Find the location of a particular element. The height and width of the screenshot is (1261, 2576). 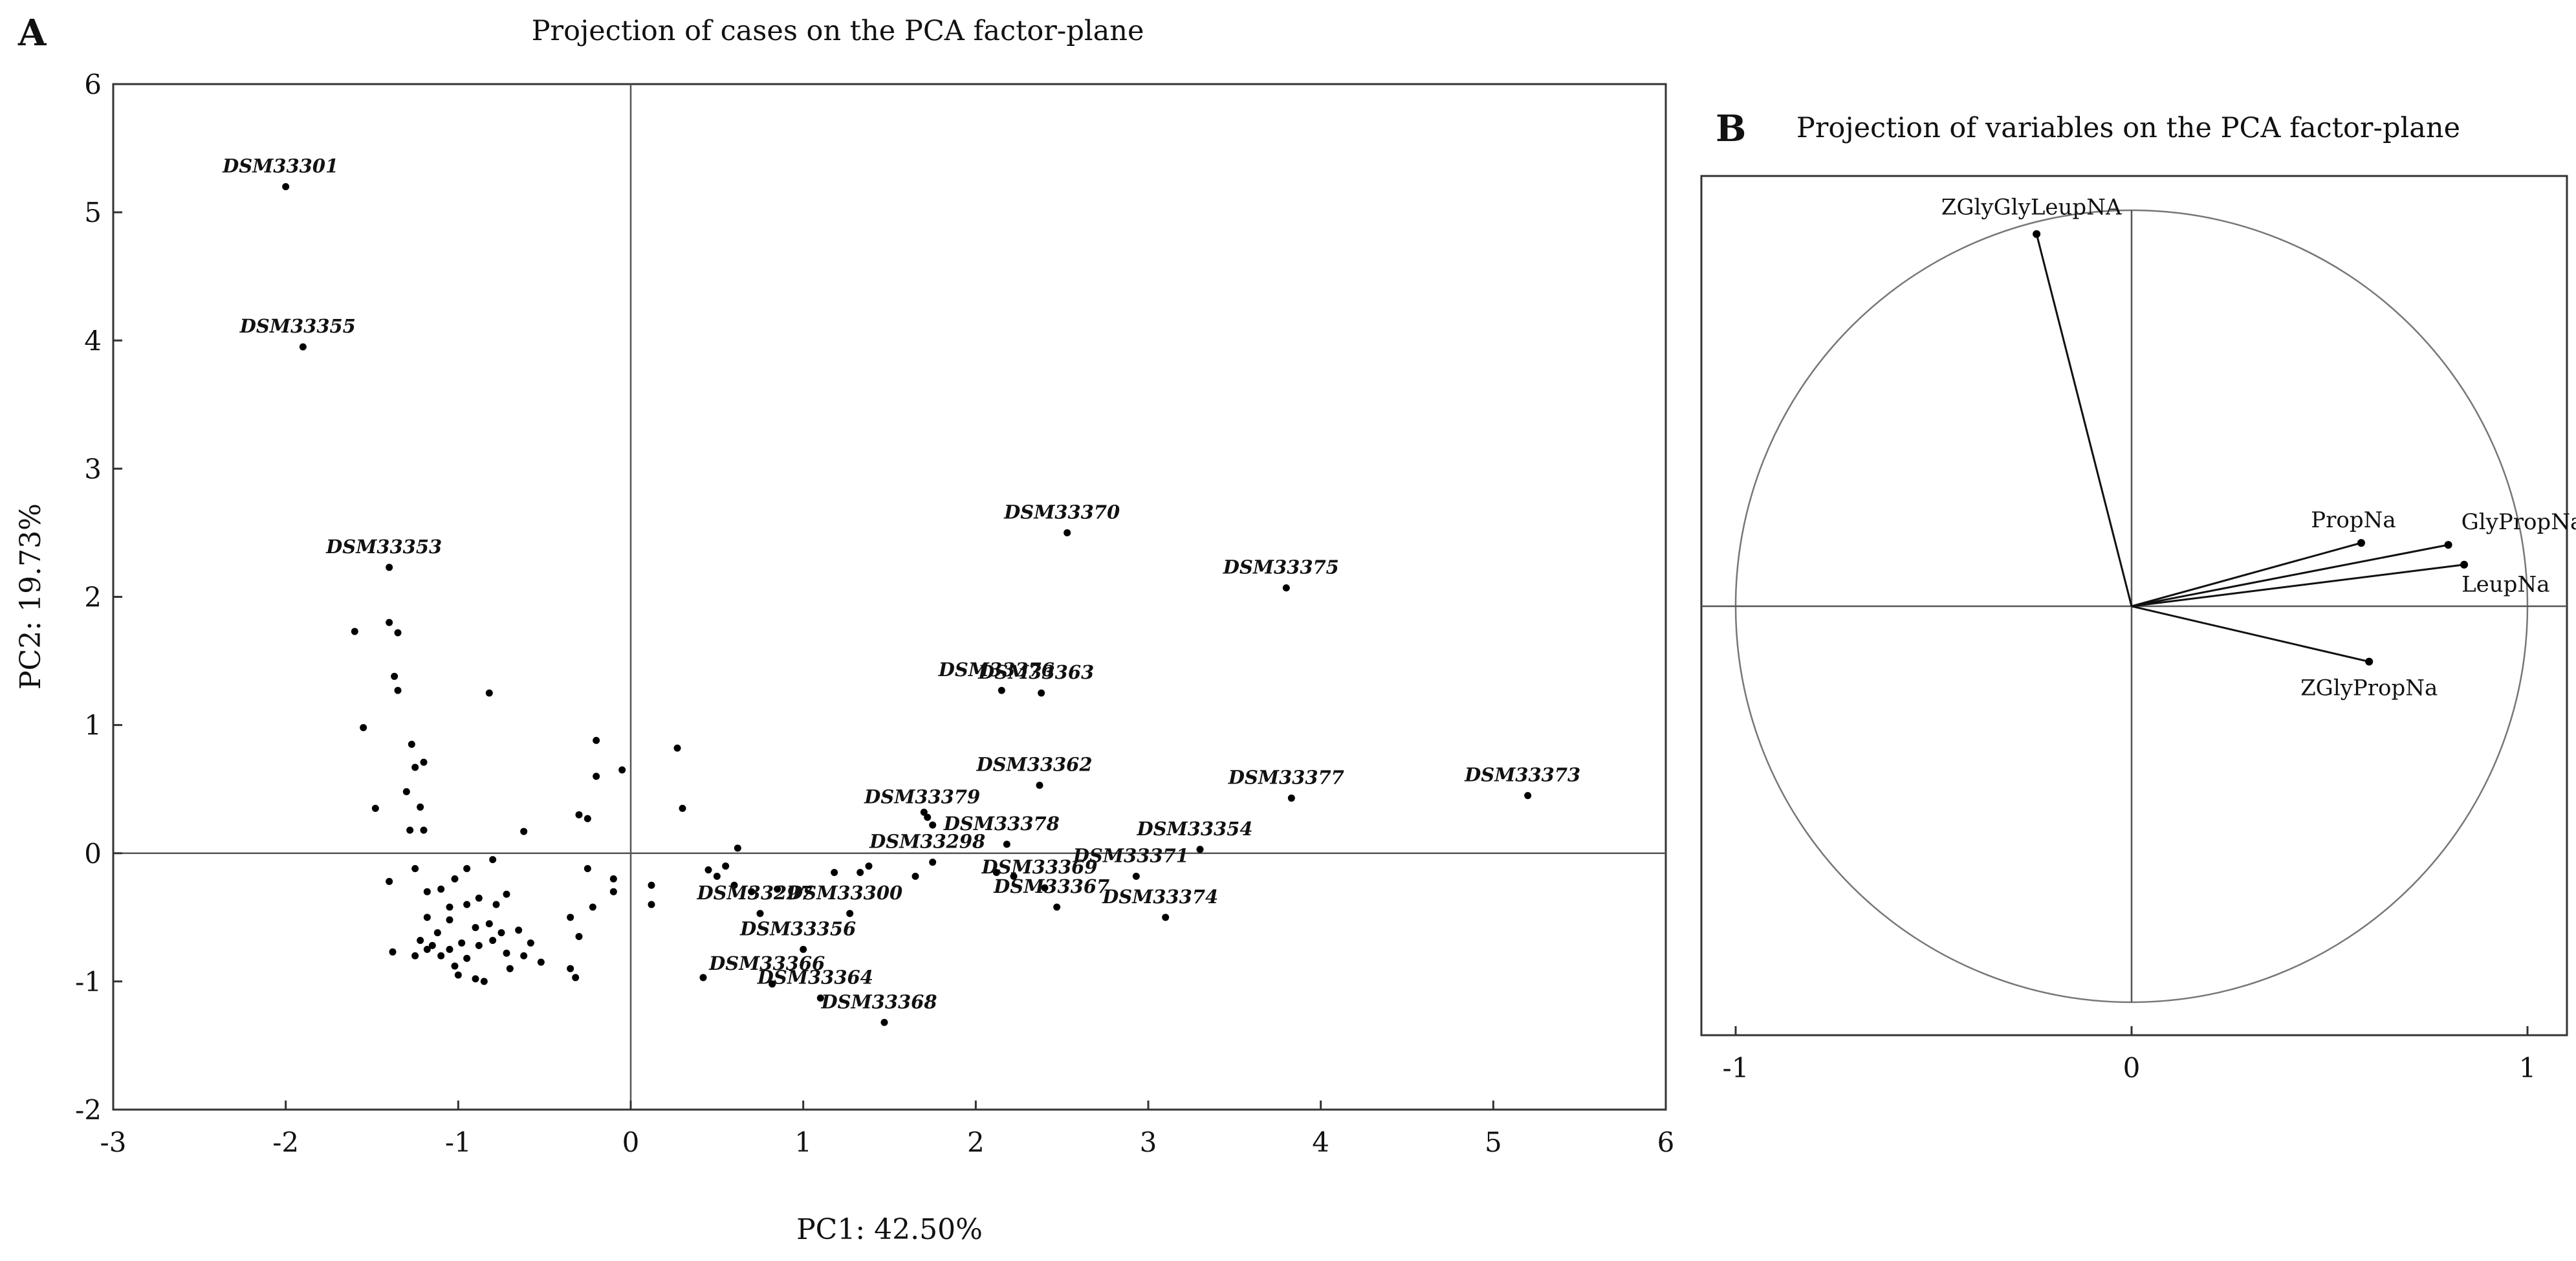

labeled-point: DSM33354 is located at coordinates (1194, 835).